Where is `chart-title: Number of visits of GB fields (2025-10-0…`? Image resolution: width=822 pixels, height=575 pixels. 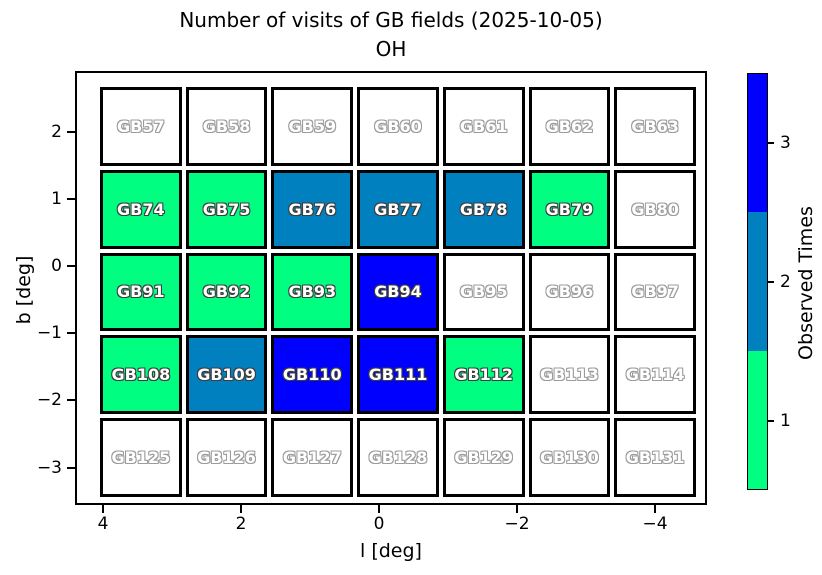 chart-title: Number of visits of GB fields (2025-10-0… is located at coordinates (391, 20).